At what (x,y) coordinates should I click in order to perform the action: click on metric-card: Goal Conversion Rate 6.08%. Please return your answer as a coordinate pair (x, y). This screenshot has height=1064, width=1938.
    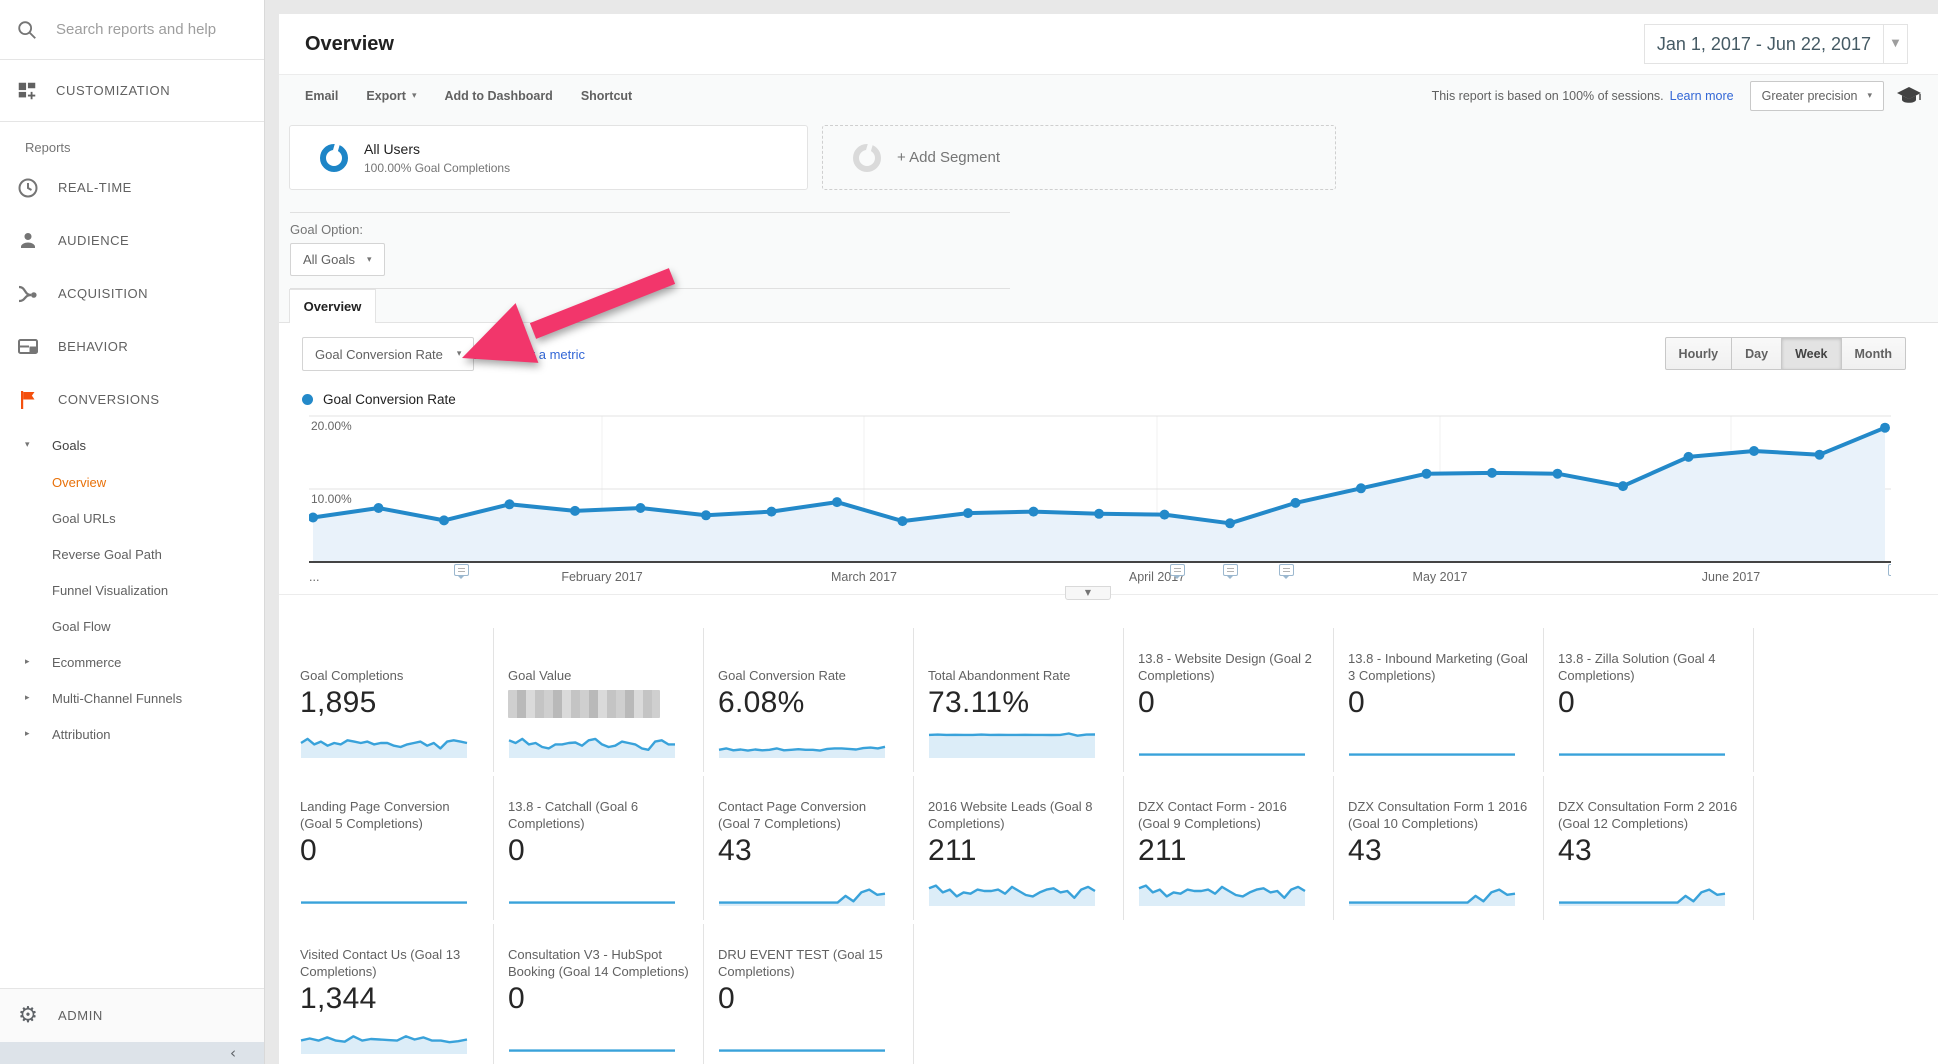
    Looking at the image, I should click on (809, 700).